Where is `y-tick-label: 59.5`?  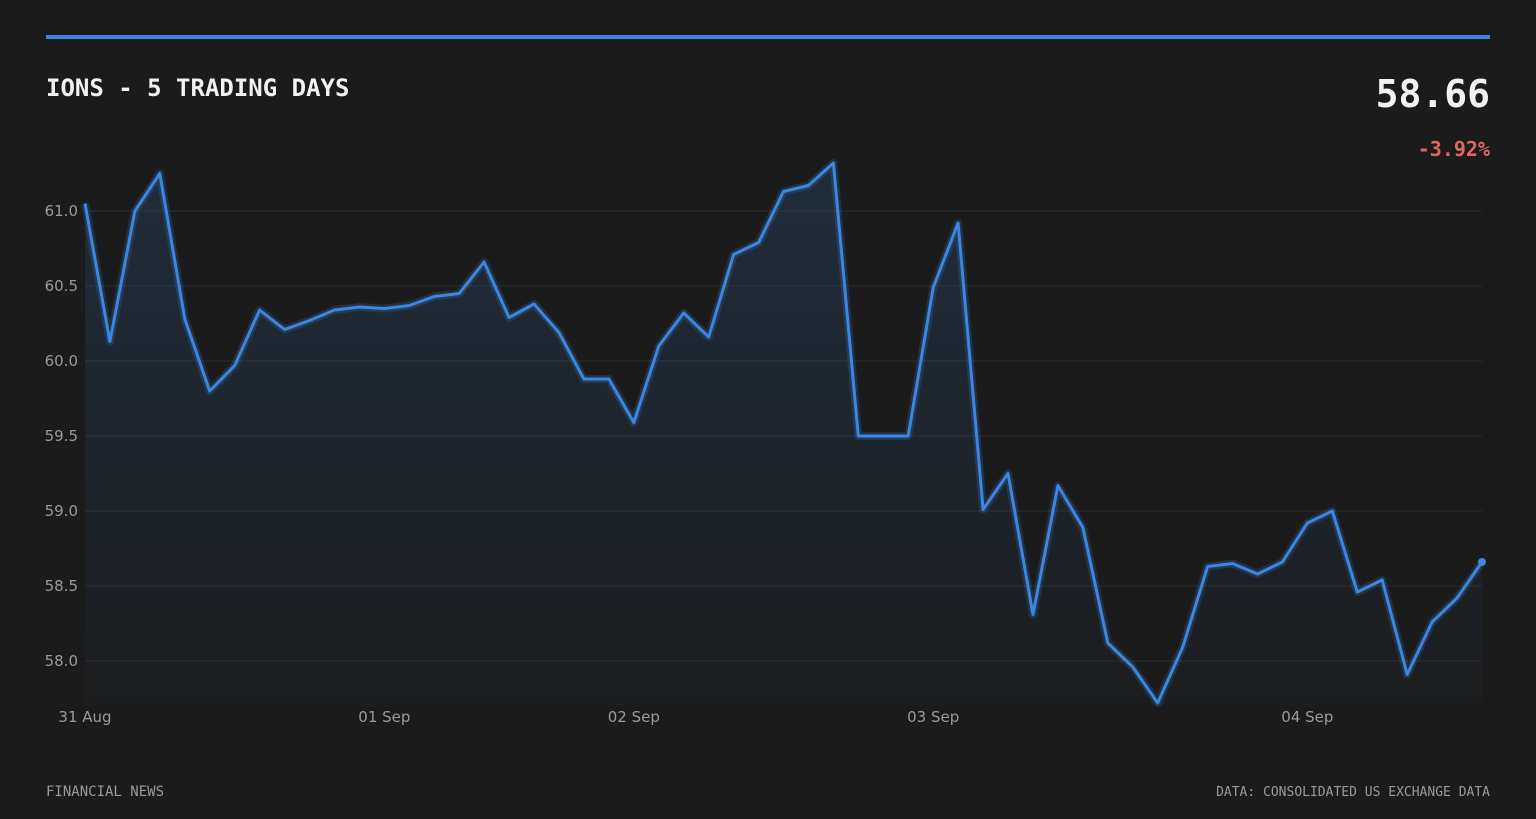 y-tick-label: 59.5 is located at coordinates (61, 436).